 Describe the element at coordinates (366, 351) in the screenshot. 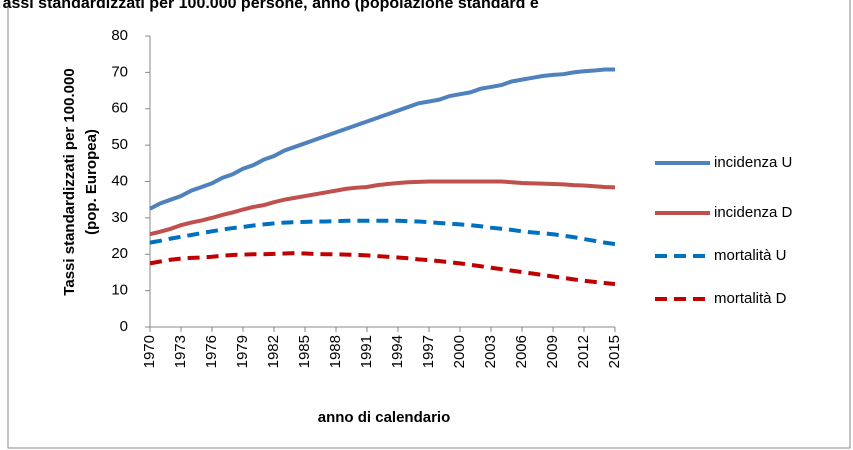

I see `x-tick-label: 1991` at that location.